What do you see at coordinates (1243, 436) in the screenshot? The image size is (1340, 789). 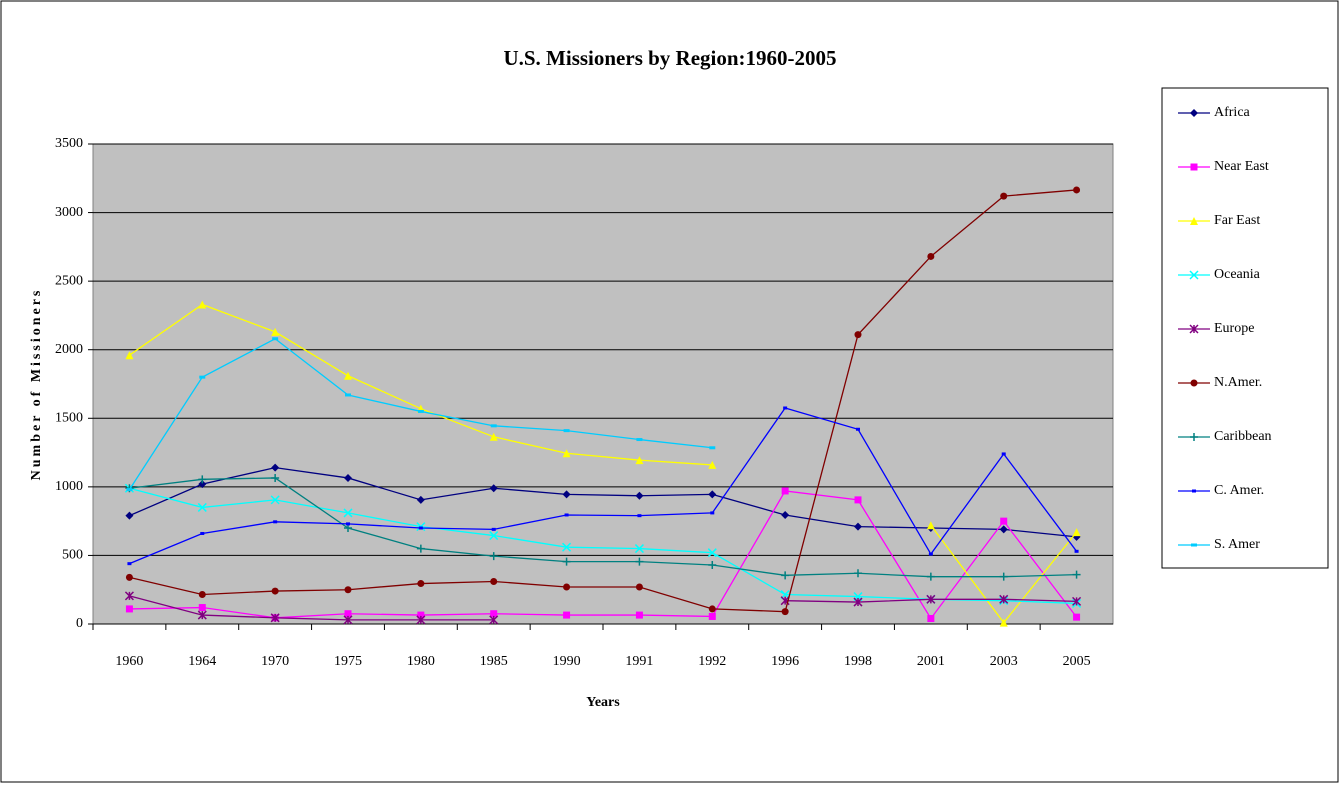 I see `legend-label: Caribbean` at bounding box center [1243, 436].